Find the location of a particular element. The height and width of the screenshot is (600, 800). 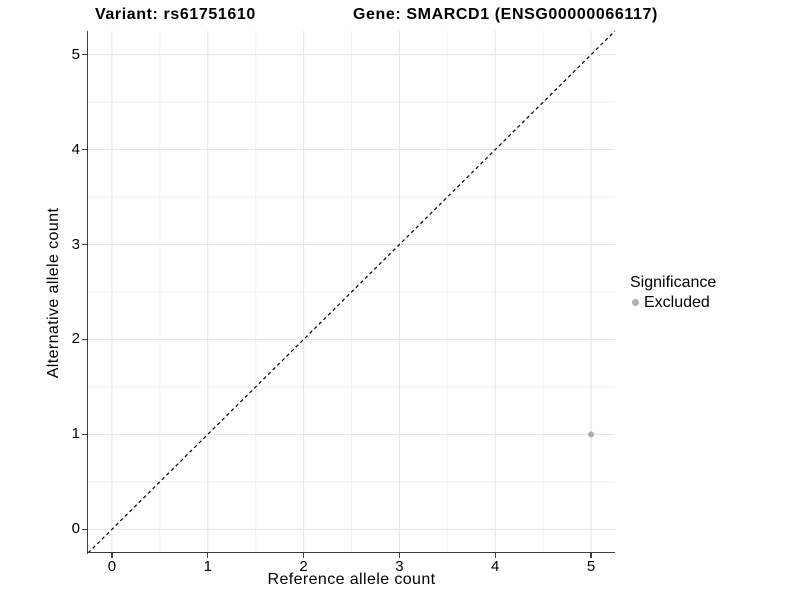

y-tick-label: 0 is located at coordinates (75, 529).